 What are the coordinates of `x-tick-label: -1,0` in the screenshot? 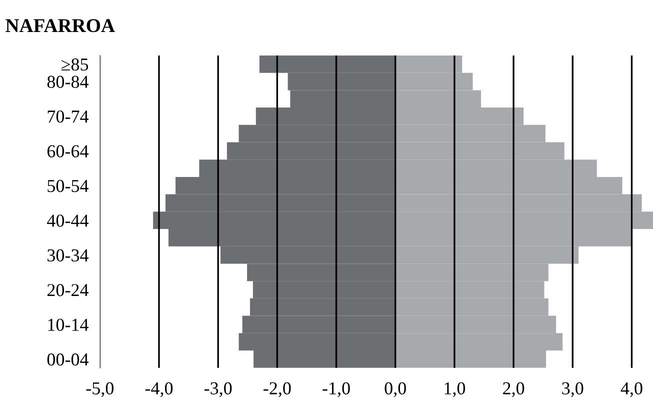 It's located at (336, 390).